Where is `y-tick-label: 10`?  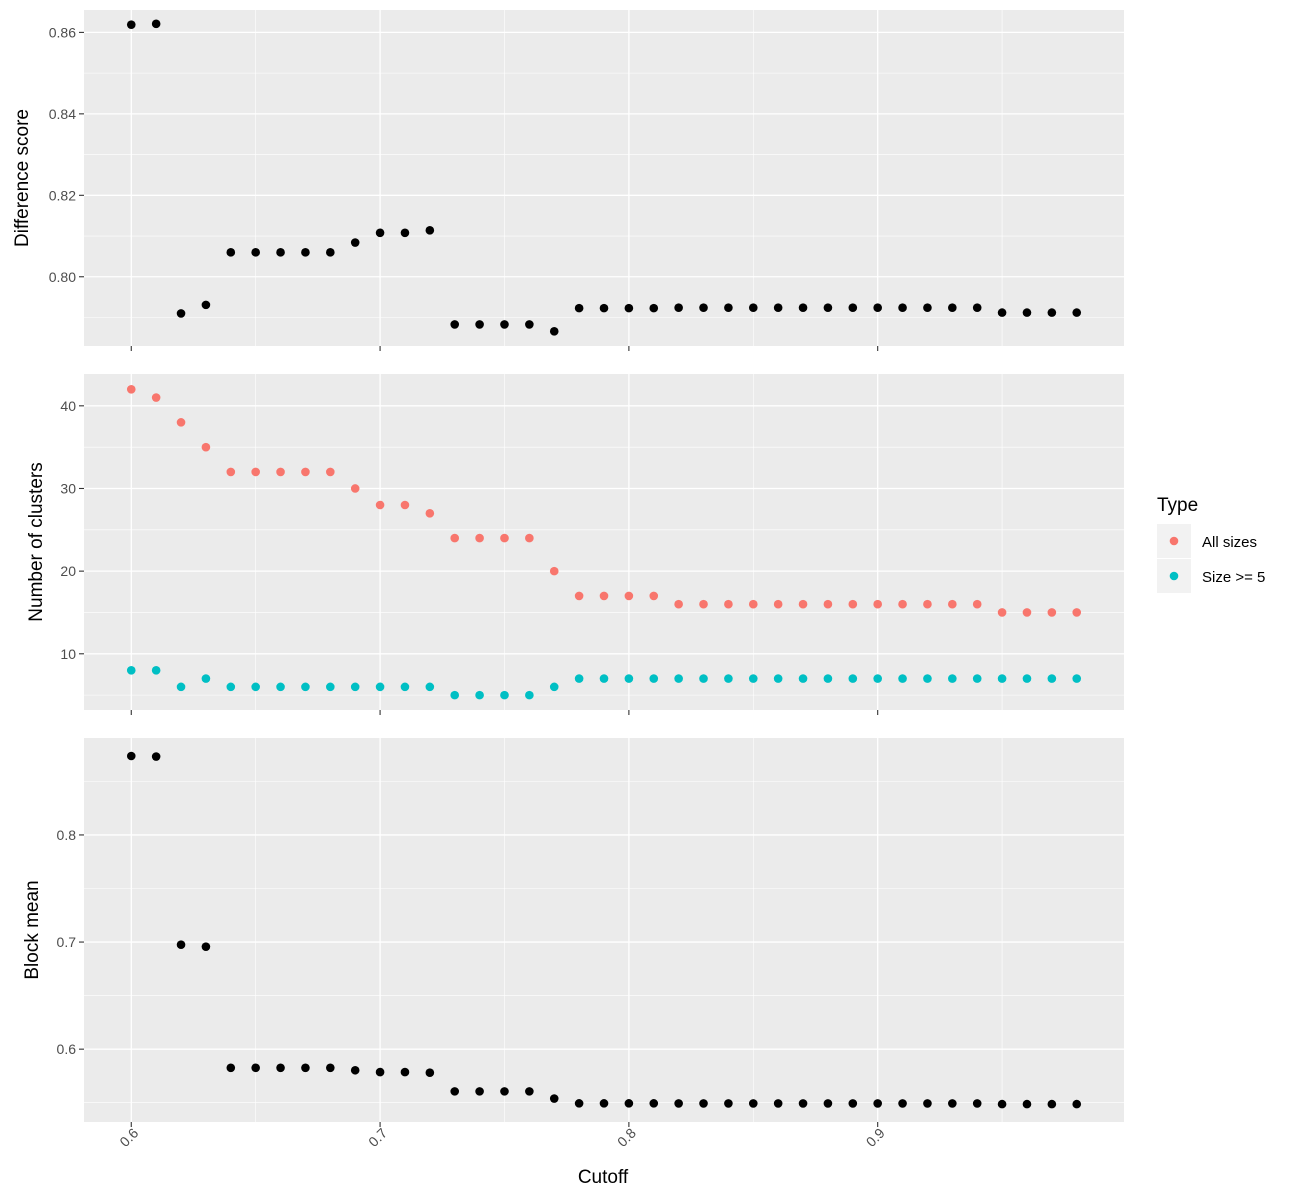 y-tick-label: 10 is located at coordinates (68, 654).